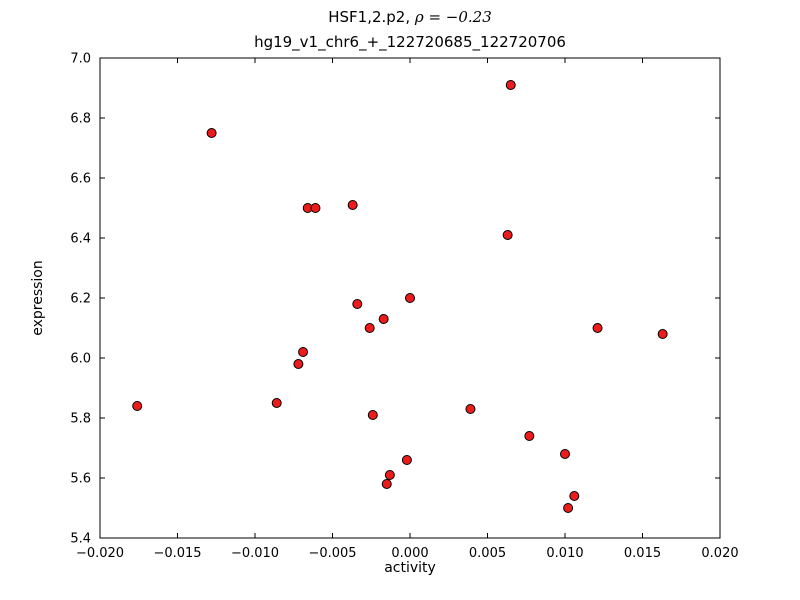 This screenshot has width=800, height=600. Describe the element at coordinates (80, 419) in the screenshot. I see `y-tick-label: 5.8` at that location.